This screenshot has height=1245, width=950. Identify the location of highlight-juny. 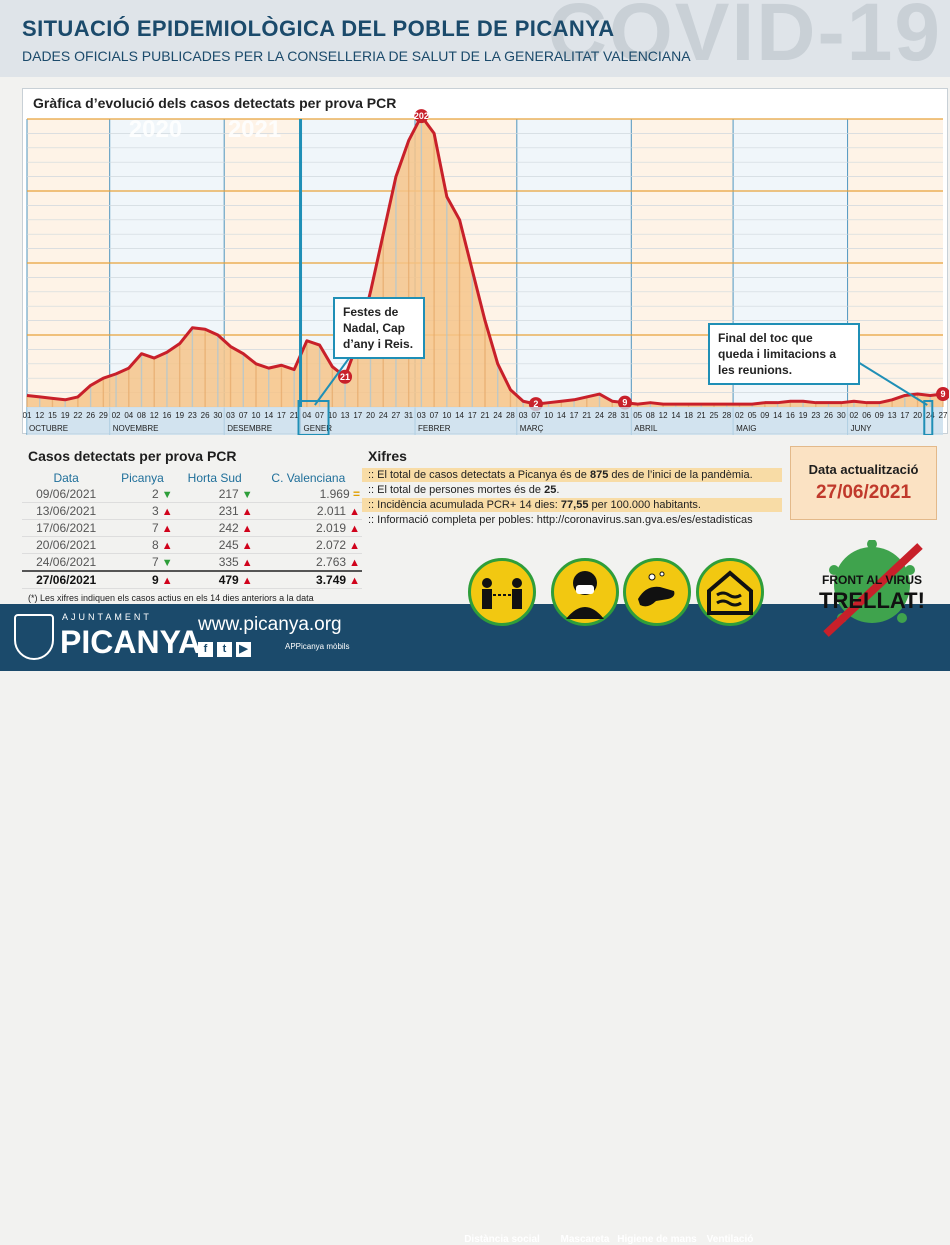
(928, 417).